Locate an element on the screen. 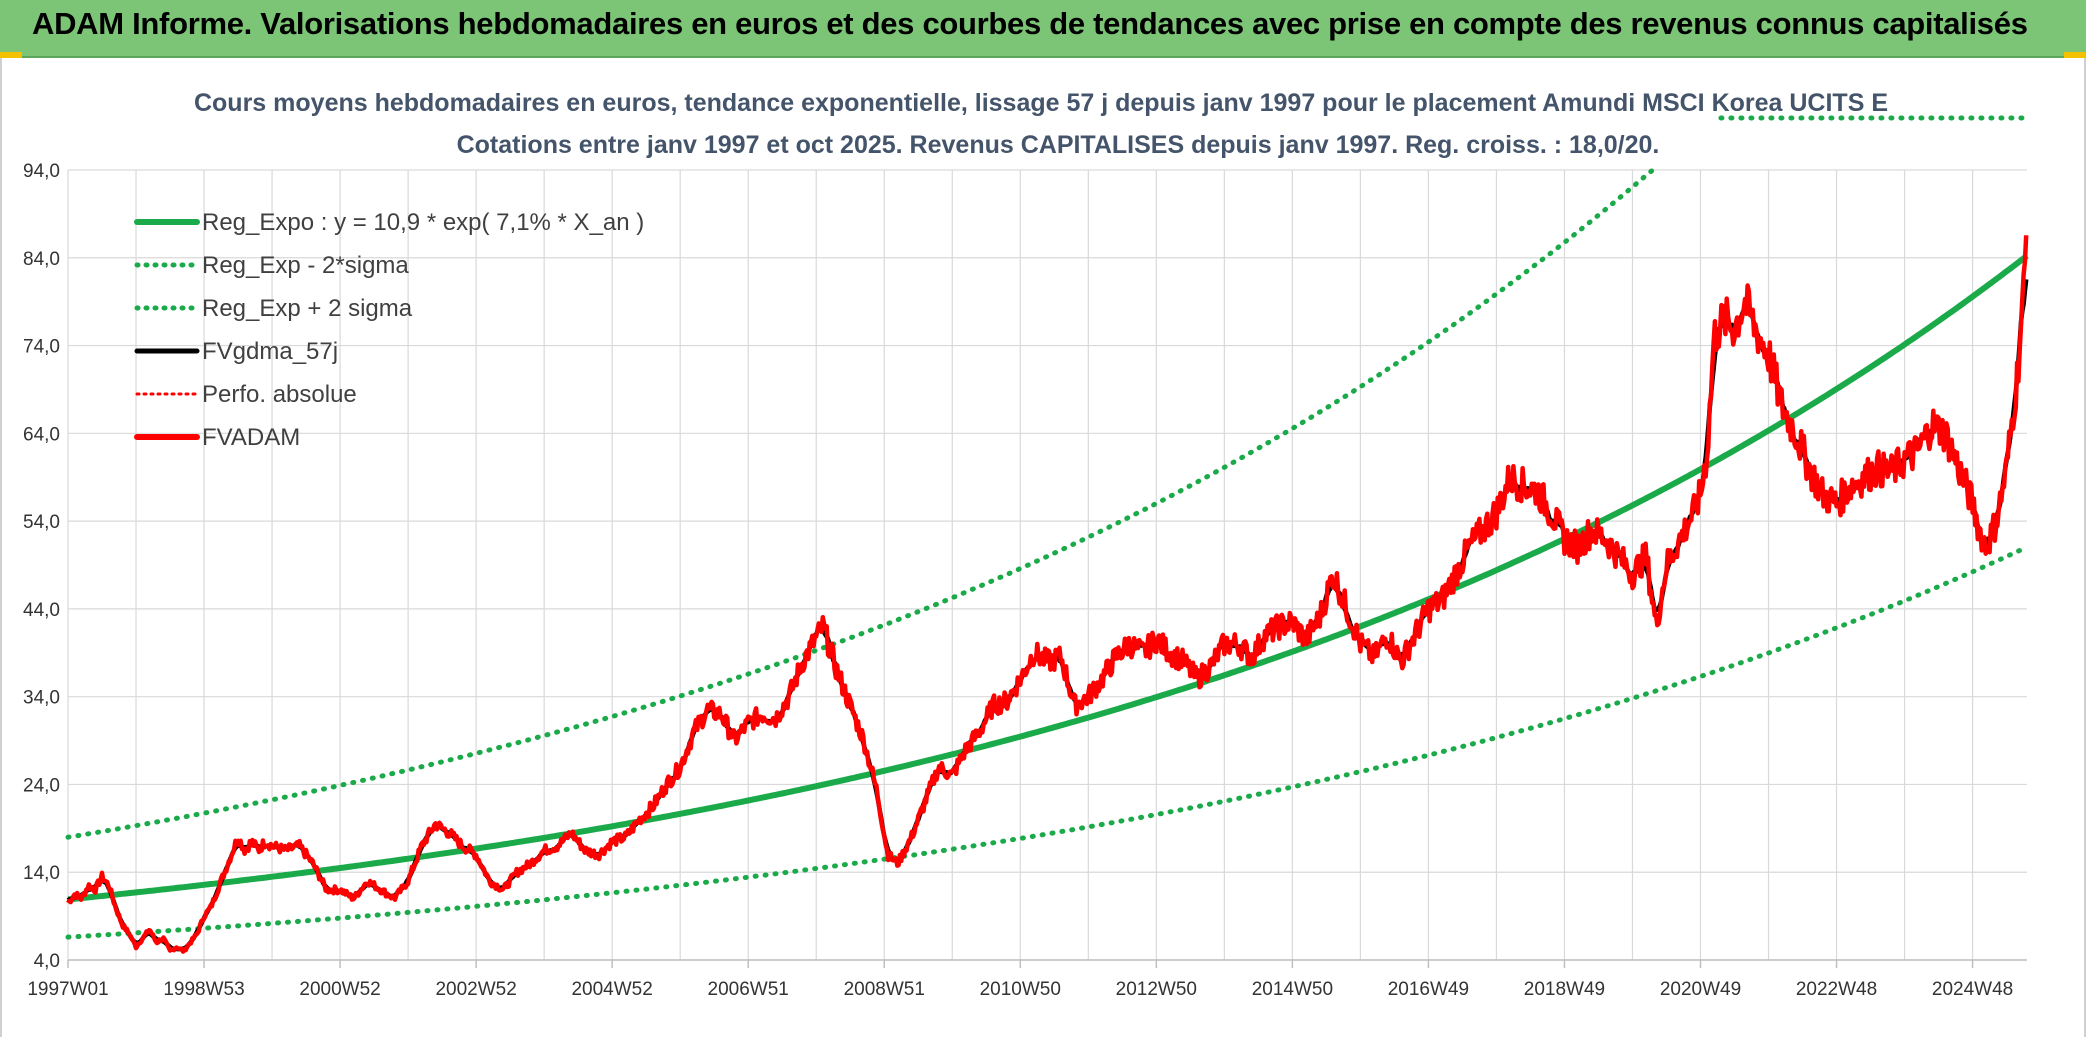 Image resolution: width=2086 pixels, height=1037 pixels. legend-label-price: FVADAM is located at coordinates (251, 437).